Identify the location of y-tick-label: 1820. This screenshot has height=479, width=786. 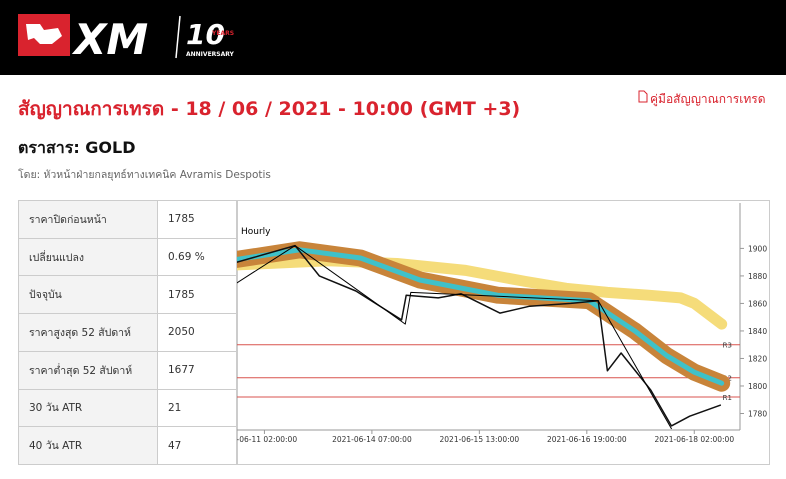
(757, 358).